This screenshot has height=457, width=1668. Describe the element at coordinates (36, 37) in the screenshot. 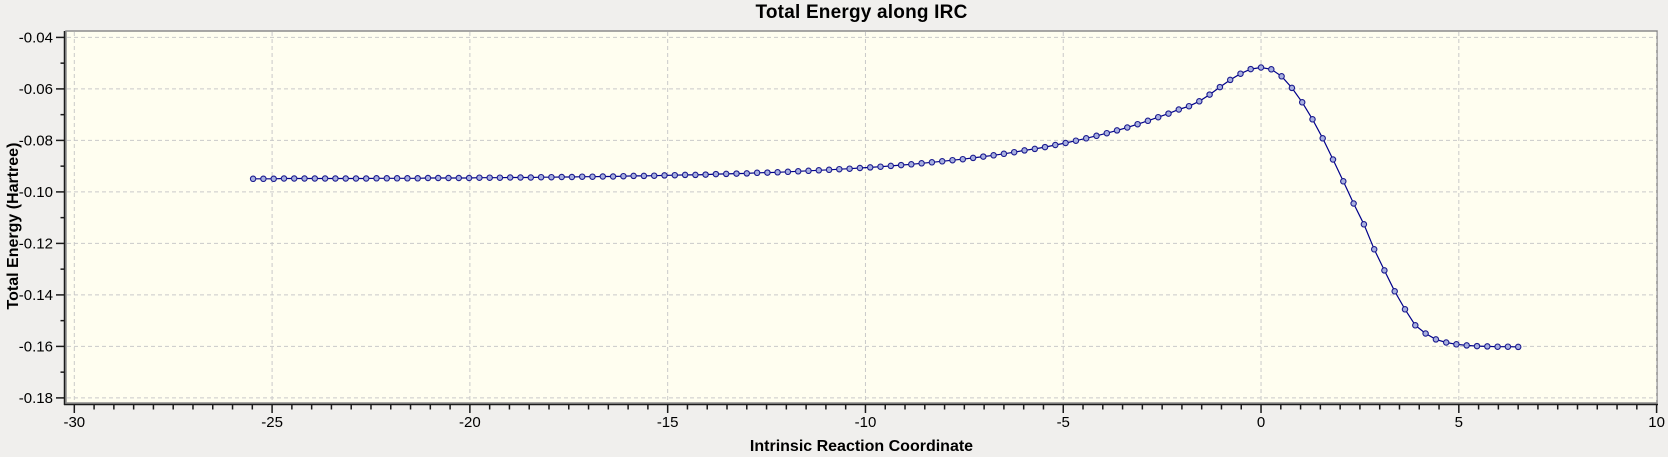

I see `y-tick-label: -0.04` at that location.